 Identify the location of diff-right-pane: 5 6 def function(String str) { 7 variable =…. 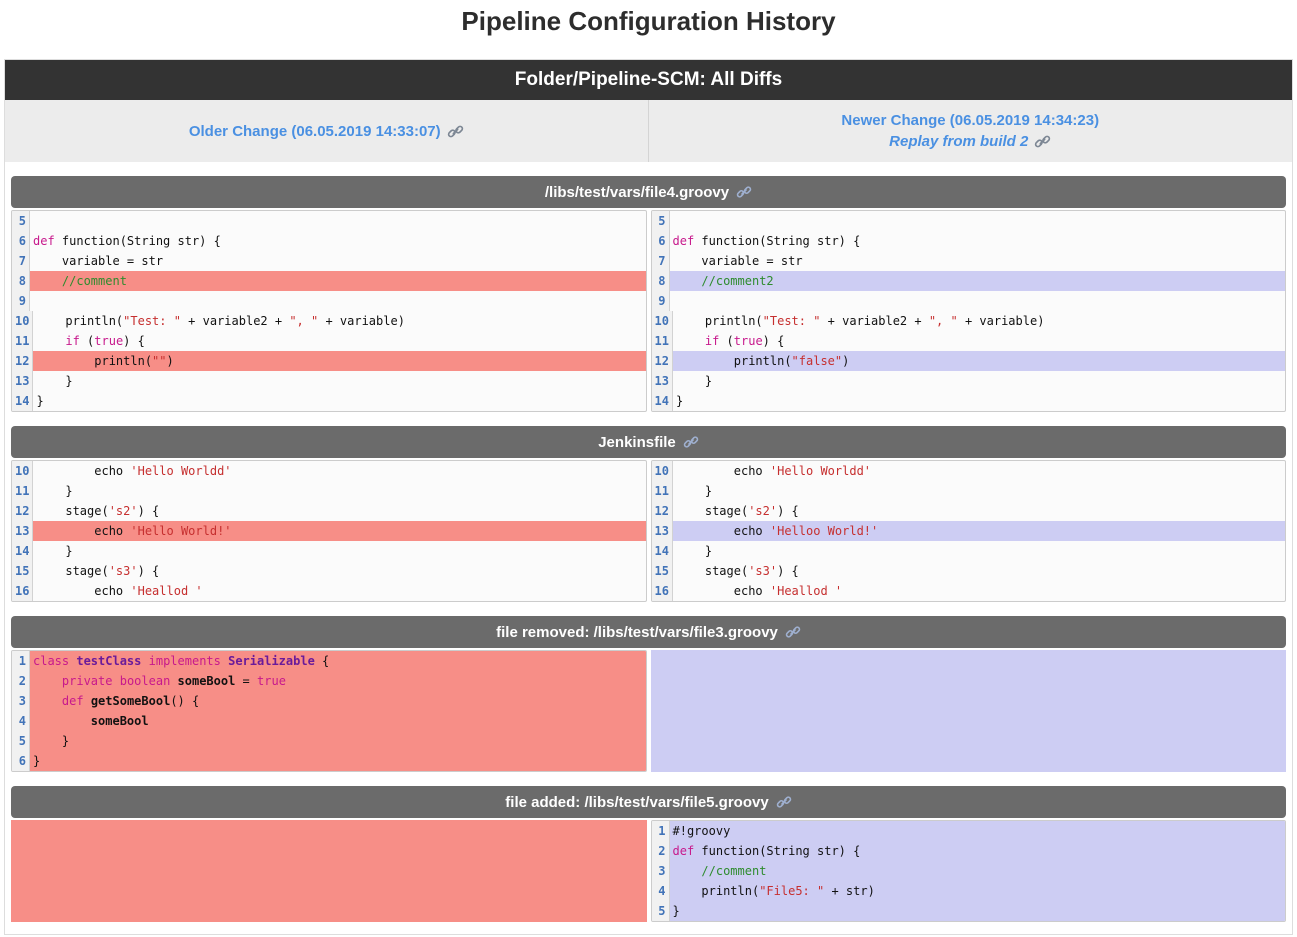
(968, 311).